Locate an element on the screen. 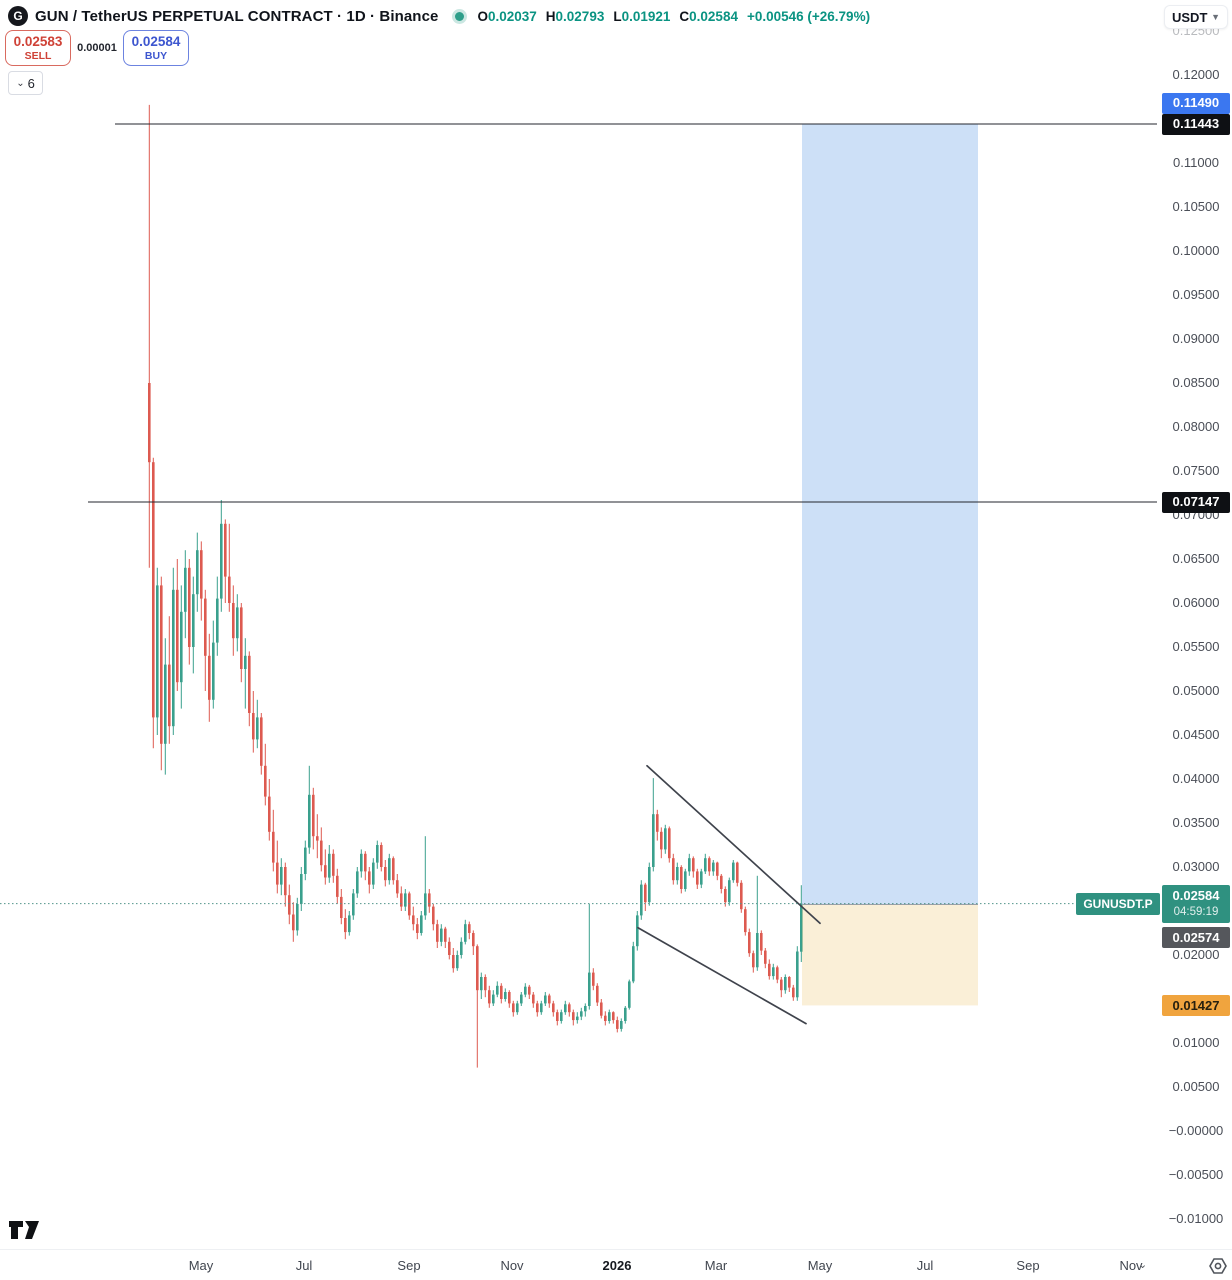 This screenshot has width=1232, height=1280. ohlc-close-value: 0.02584 is located at coordinates (713, 16).